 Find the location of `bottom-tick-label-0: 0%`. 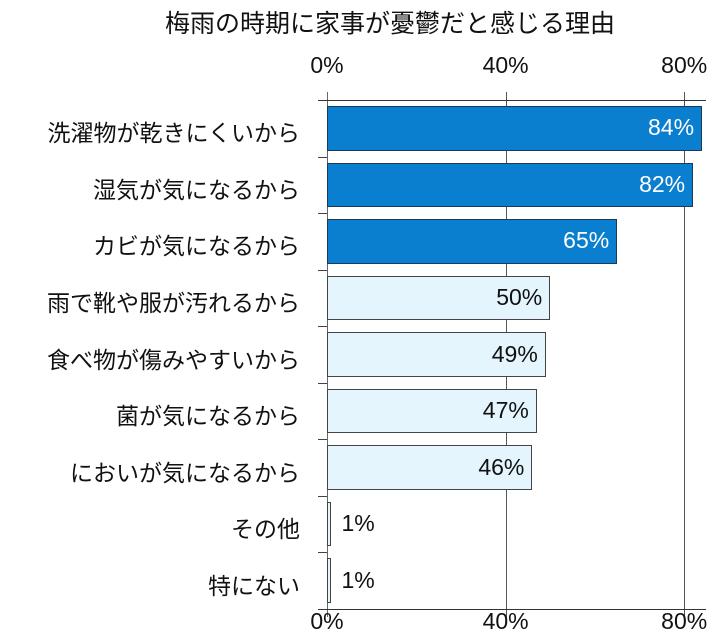

bottom-tick-label-0: 0% is located at coordinates (327, 621).